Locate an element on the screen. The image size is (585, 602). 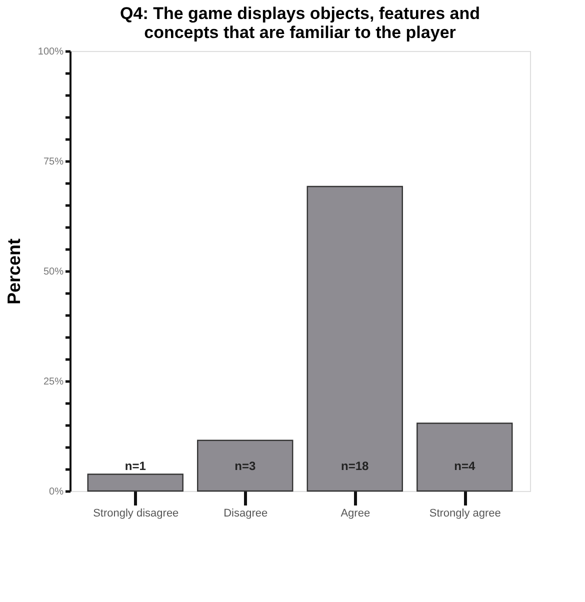
annotation: n=3 is located at coordinates (245, 466).